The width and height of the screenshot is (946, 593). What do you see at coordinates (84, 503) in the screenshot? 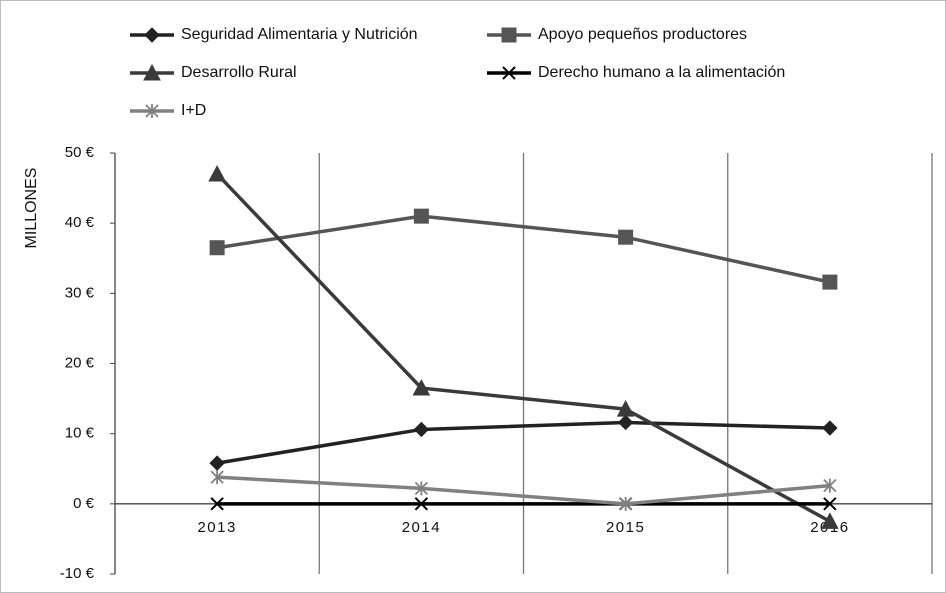
I see `y-tick-label: 0 €` at bounding box center [84, 503].